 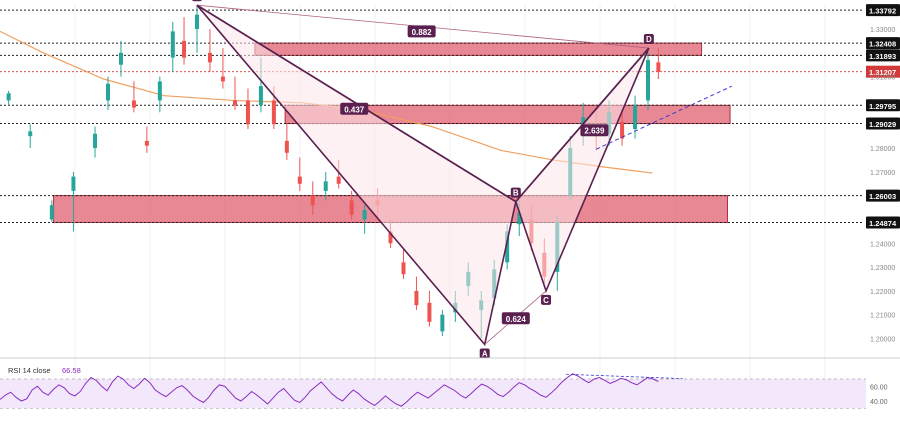 I want to click on ratio-label: 0.624, so click(x=516, y=319).